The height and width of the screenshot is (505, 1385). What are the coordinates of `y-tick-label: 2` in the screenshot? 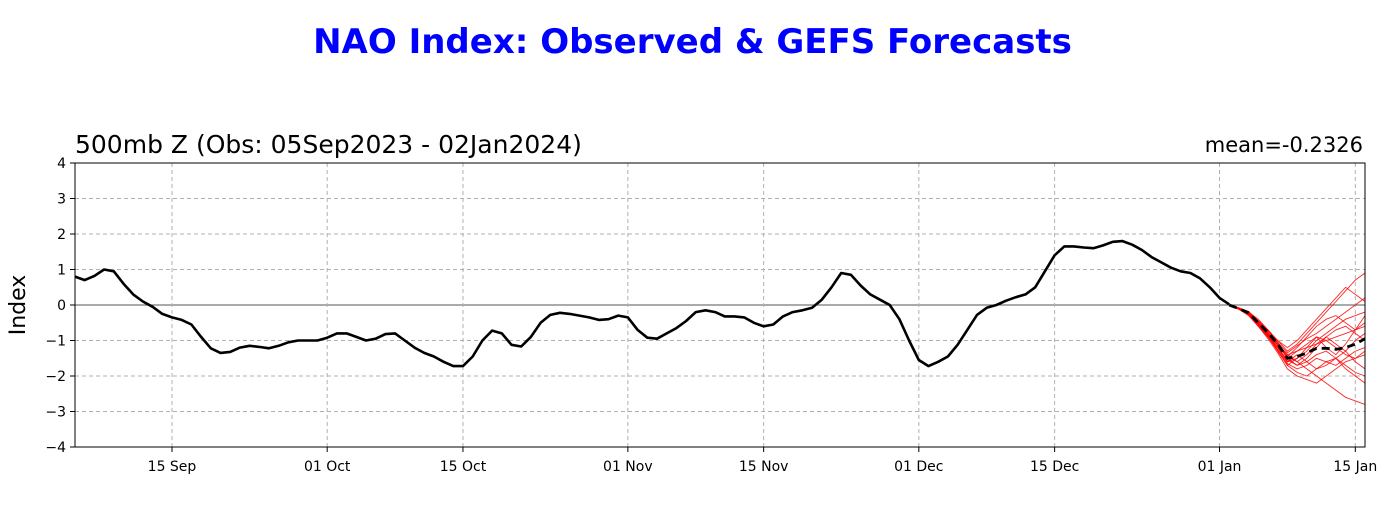 It's located at (61, 235).